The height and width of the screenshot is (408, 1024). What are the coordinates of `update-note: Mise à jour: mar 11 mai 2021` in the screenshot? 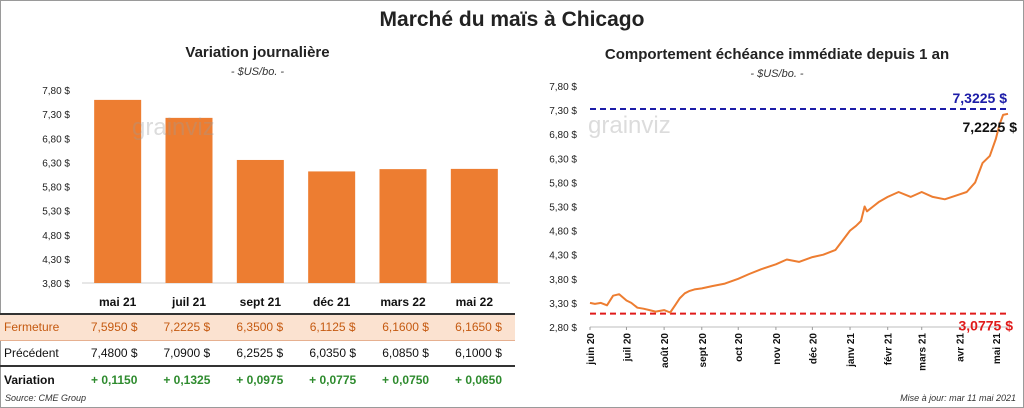 It's located at (958, 398).